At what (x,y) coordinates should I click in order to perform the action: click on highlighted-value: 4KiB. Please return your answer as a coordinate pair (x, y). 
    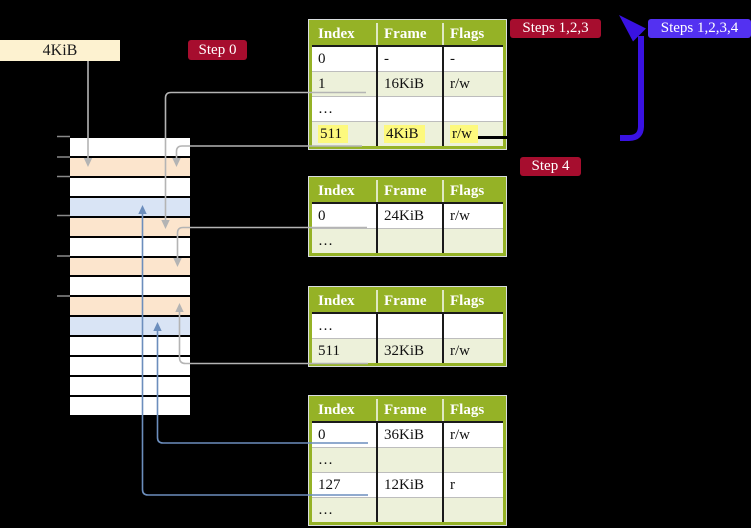
    Looking at the image, I should click on (404, 133).